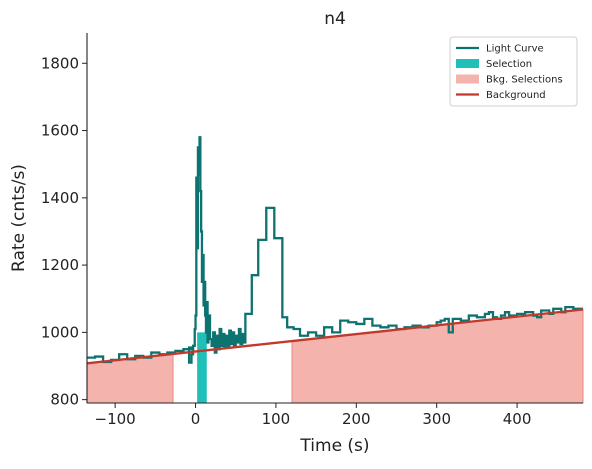  What do you see at coordinates (334, 446) in the screenshot?
I see `x-axis-label: Time (s)` at bounding box center [334, 446].